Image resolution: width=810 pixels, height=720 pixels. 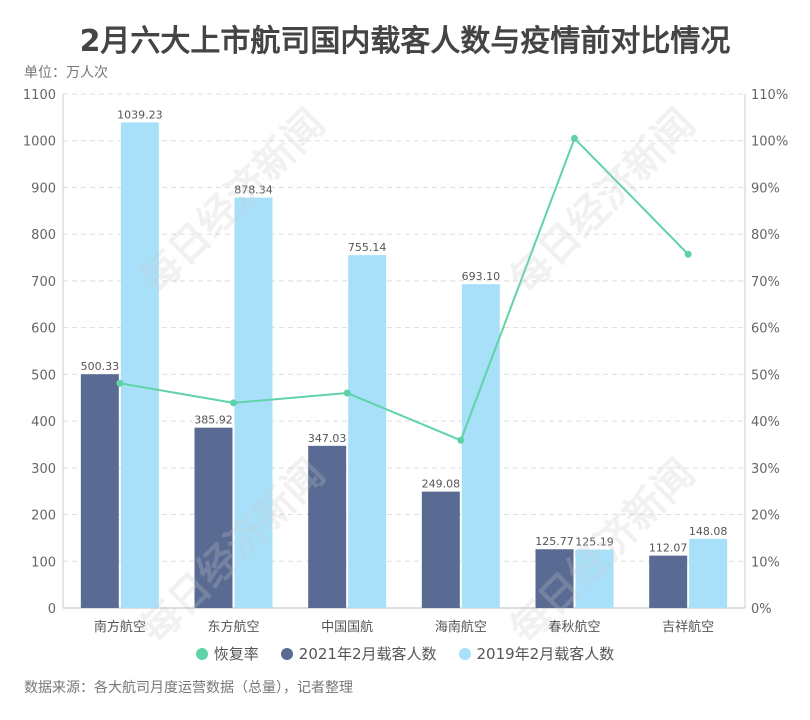 What do you see at coordinates (188, 688) in the screenshot?
I see `source-note: 数据来源：各大航司月度运营数据（总量），记者整理` at bounding box center [188, 688].